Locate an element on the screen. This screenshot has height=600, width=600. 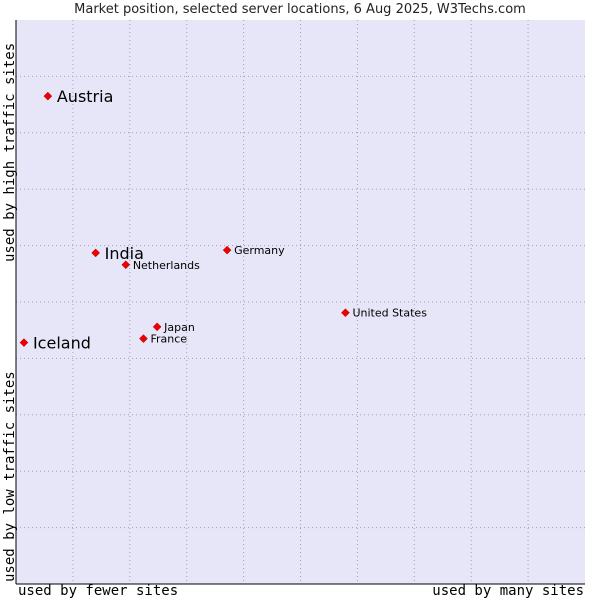
label-france: France is located at coordinates (168, 339).